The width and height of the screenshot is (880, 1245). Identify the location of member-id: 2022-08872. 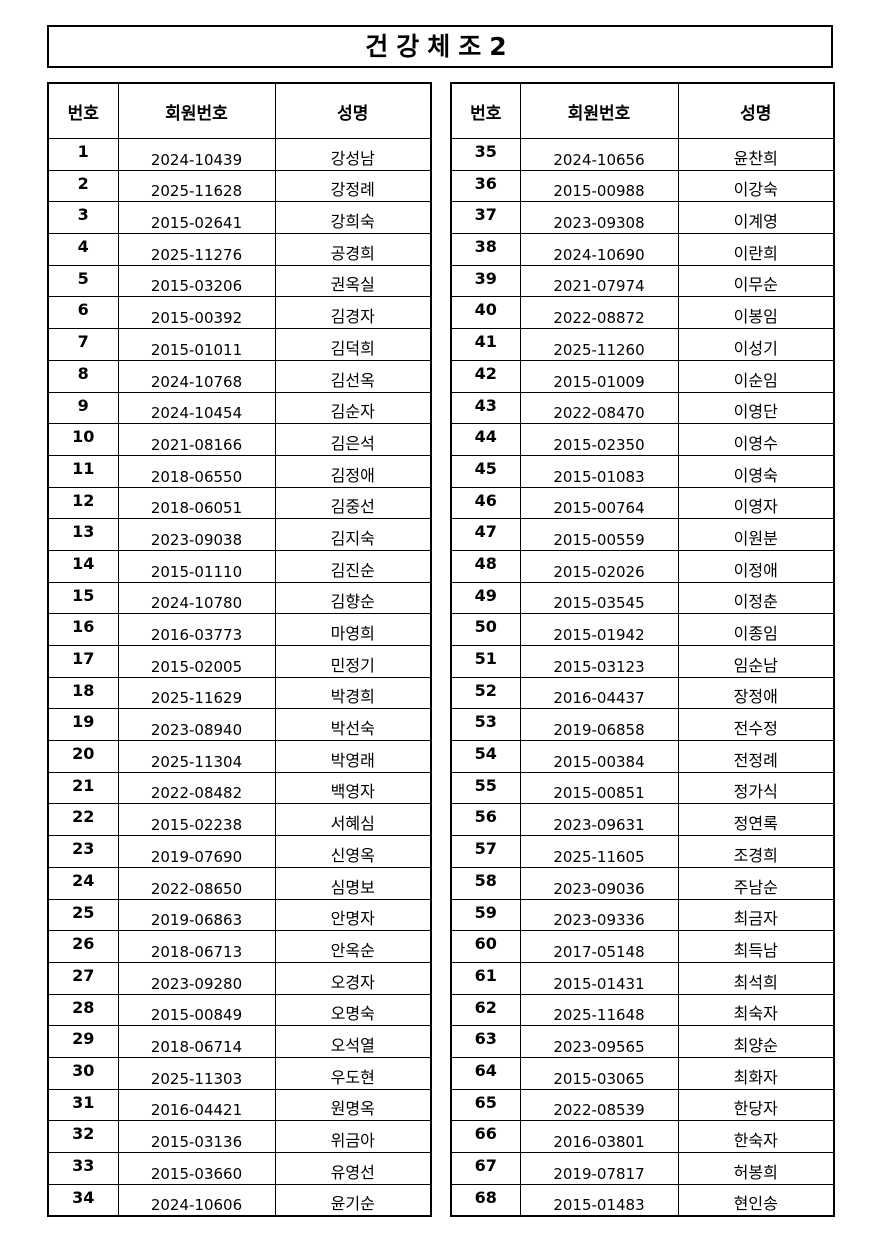
(599, 313).